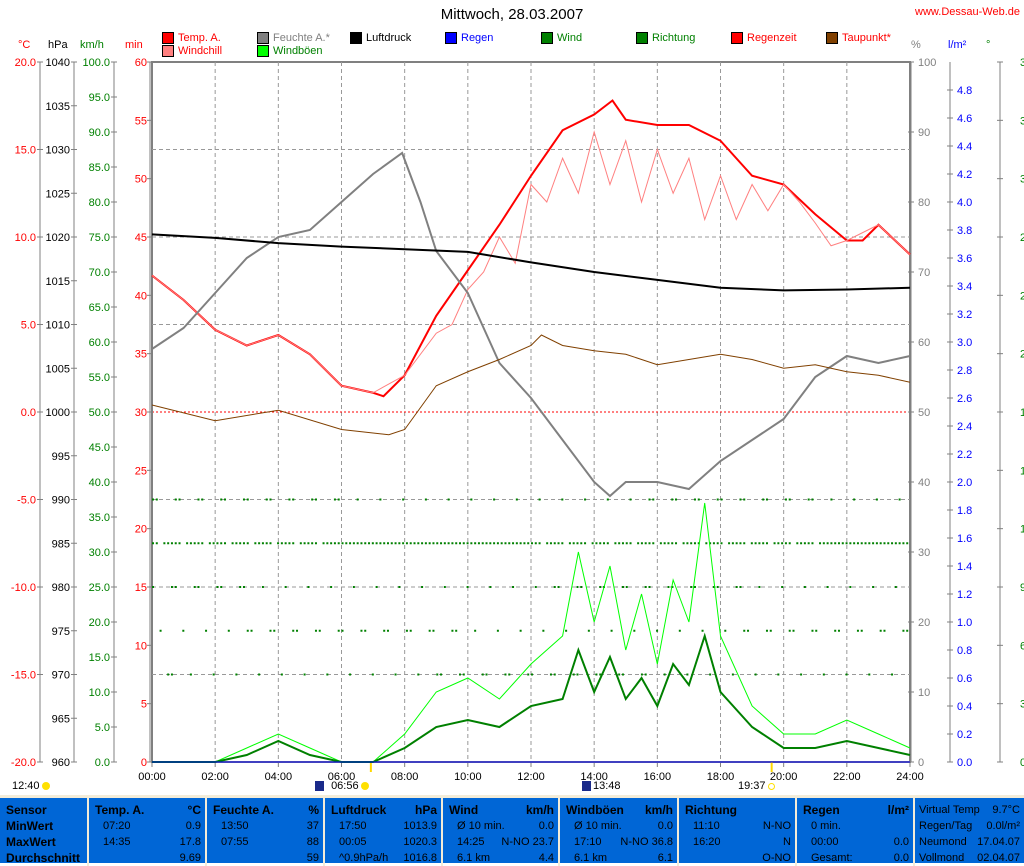 The image size is (1024, 866). What do you see at coordinates (215, 777) in the screenshot?
I see `x-tick-label: 02:00` at bounding box center [215, 777].